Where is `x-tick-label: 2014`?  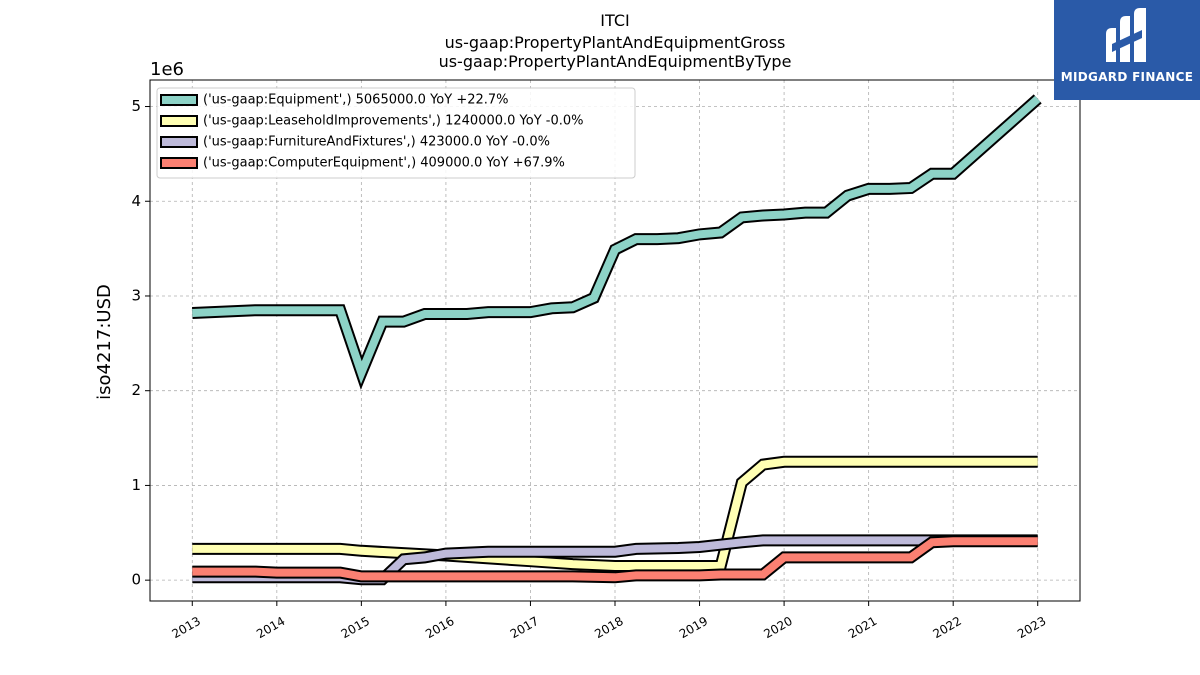 x-tick-label: 2014 is located at coordinates (270, 627).